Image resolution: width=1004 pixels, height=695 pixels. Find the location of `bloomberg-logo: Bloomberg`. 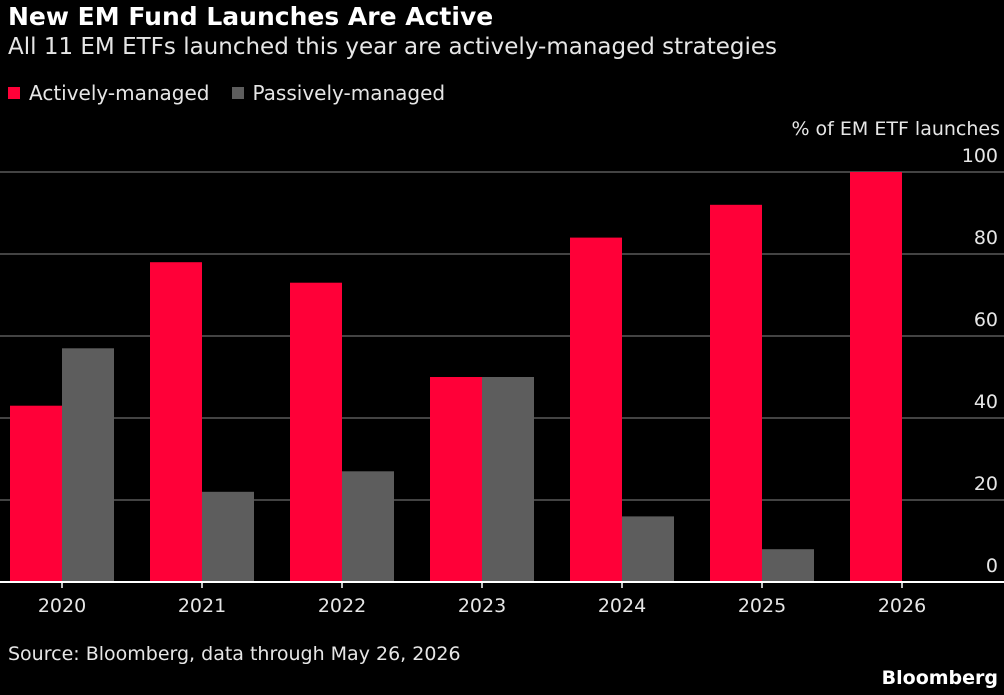

bloomberg-logo: Bloomberg is located at coordinates (939, 678).